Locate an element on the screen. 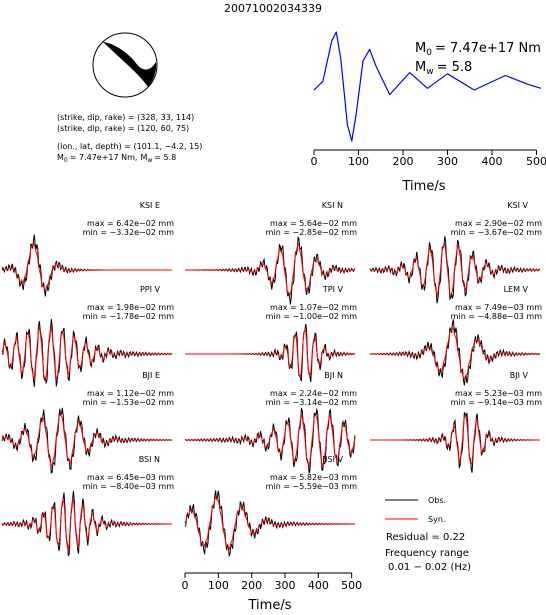 The height and width of the screenshot is (615, 546). station-label: PPI V is located at coordinates (150, 289).